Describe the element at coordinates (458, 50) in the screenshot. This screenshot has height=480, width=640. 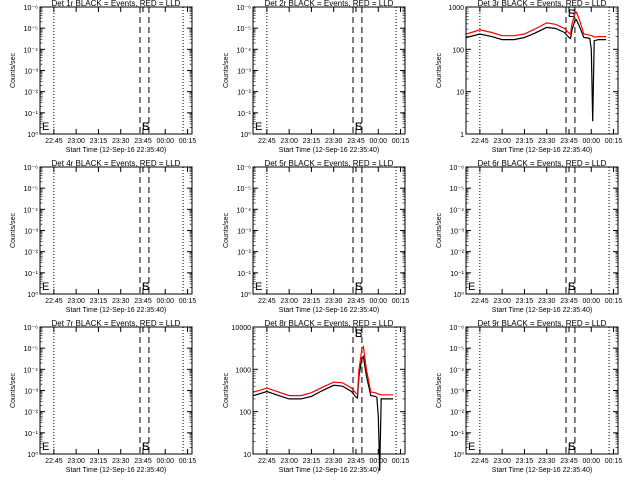
I see `y-tick-label: 100` at that location.